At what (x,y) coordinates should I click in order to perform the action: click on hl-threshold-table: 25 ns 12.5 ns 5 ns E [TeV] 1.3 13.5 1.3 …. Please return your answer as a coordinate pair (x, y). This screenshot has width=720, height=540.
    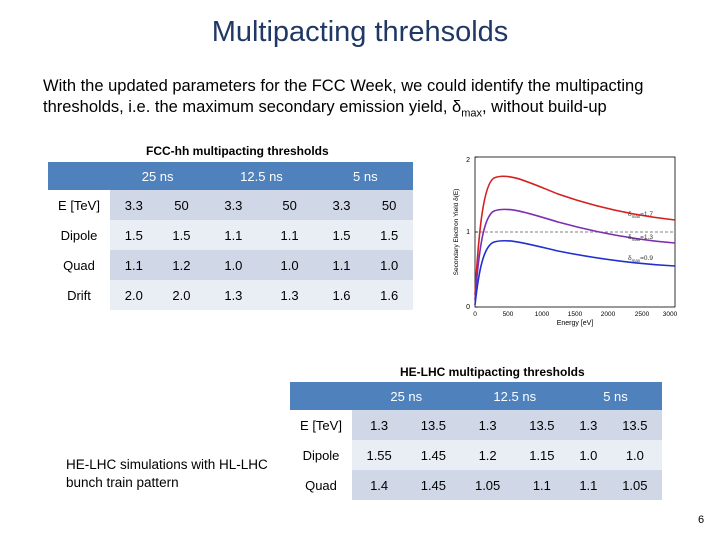
    Looking at the image, I should click on (476, 441).